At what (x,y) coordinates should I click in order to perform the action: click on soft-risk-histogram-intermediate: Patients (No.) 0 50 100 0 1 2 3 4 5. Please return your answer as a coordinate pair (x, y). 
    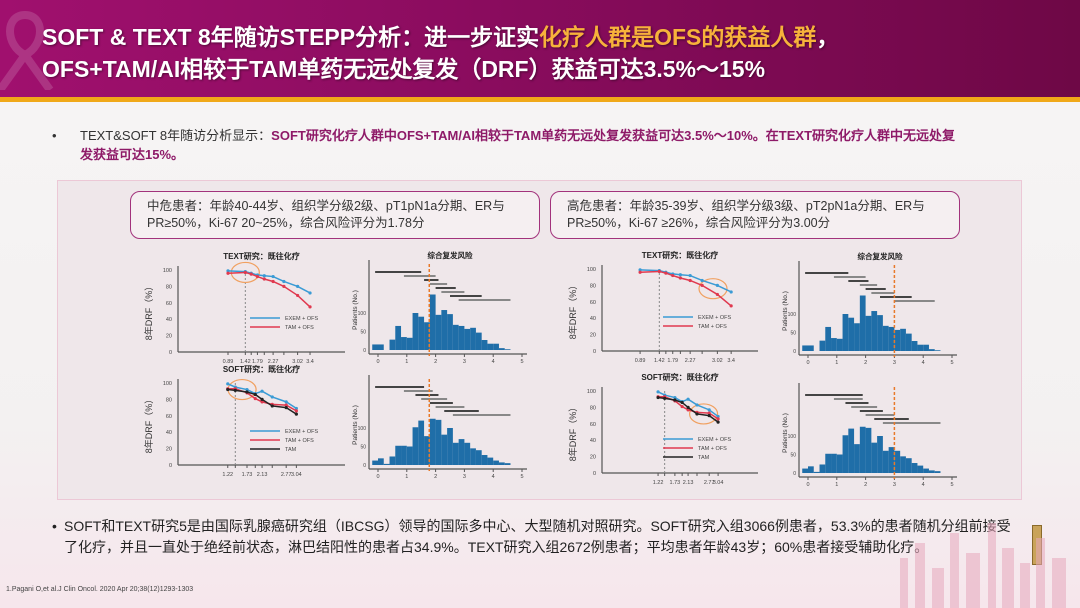
    Looking at the image, I should click on (439, 427).